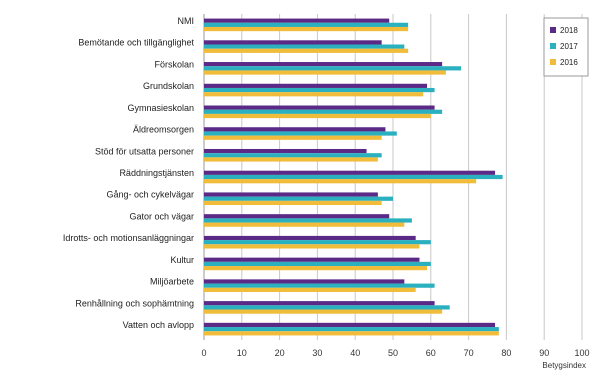  Describe the element at coordinates (134, 303) in the screenshot. I see `category-label: Renhållning och sophämtning` at that location.